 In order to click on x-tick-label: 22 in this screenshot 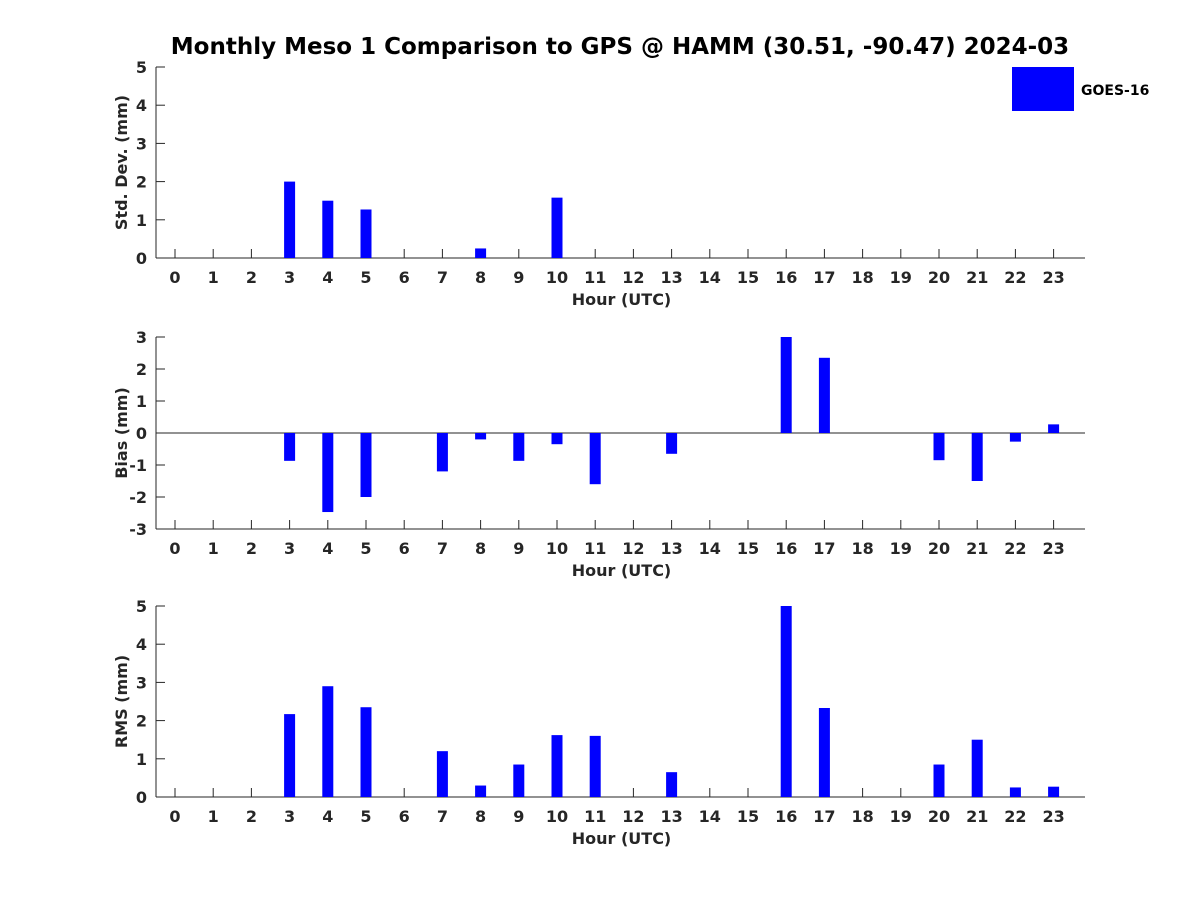, I will do `click(1015, 277)`.